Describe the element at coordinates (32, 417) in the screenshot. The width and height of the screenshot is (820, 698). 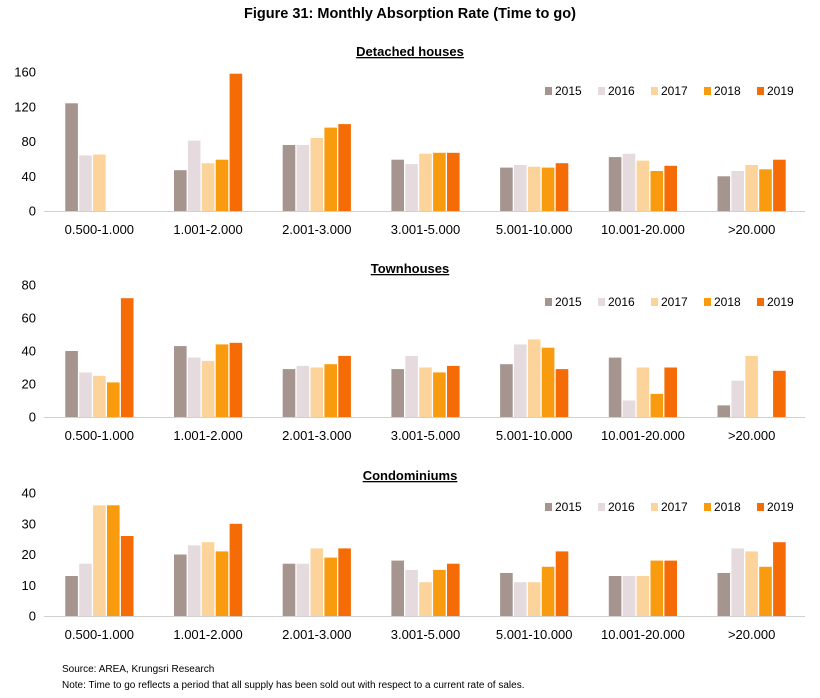
I see `y-tick-label: 0` at that location.